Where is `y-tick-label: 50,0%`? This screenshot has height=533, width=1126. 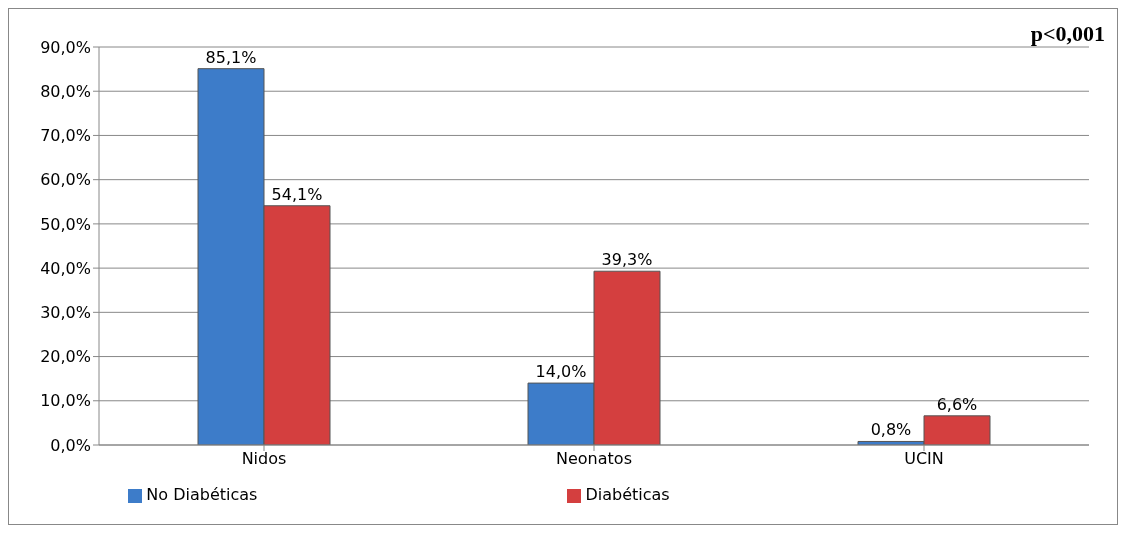 y-tick-label: 50,0% is located at coordinates (65, 224).